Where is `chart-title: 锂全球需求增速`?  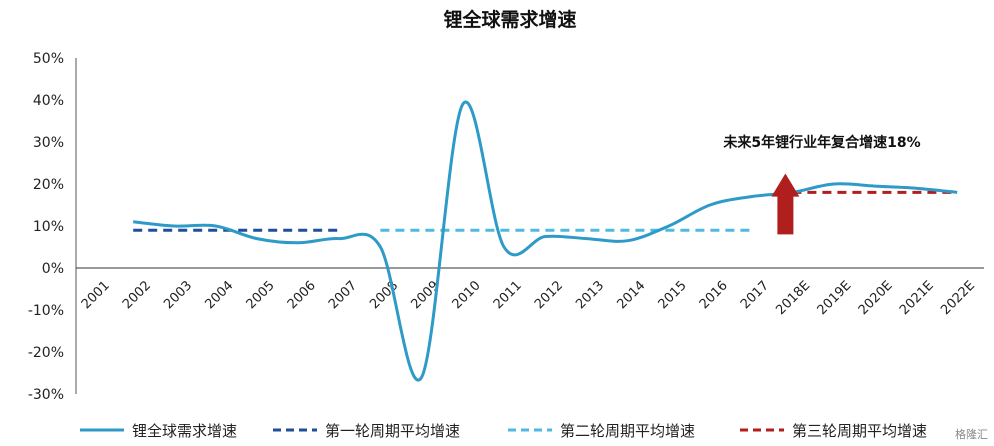
chart-title: 锂全球需求增速 is located at coordinates (509, 19).